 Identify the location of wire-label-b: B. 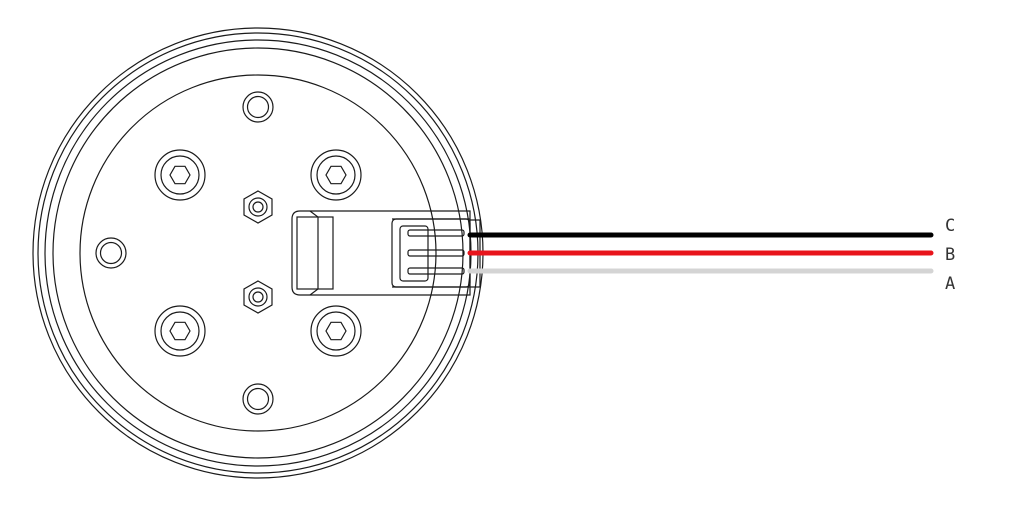
(950, 255).